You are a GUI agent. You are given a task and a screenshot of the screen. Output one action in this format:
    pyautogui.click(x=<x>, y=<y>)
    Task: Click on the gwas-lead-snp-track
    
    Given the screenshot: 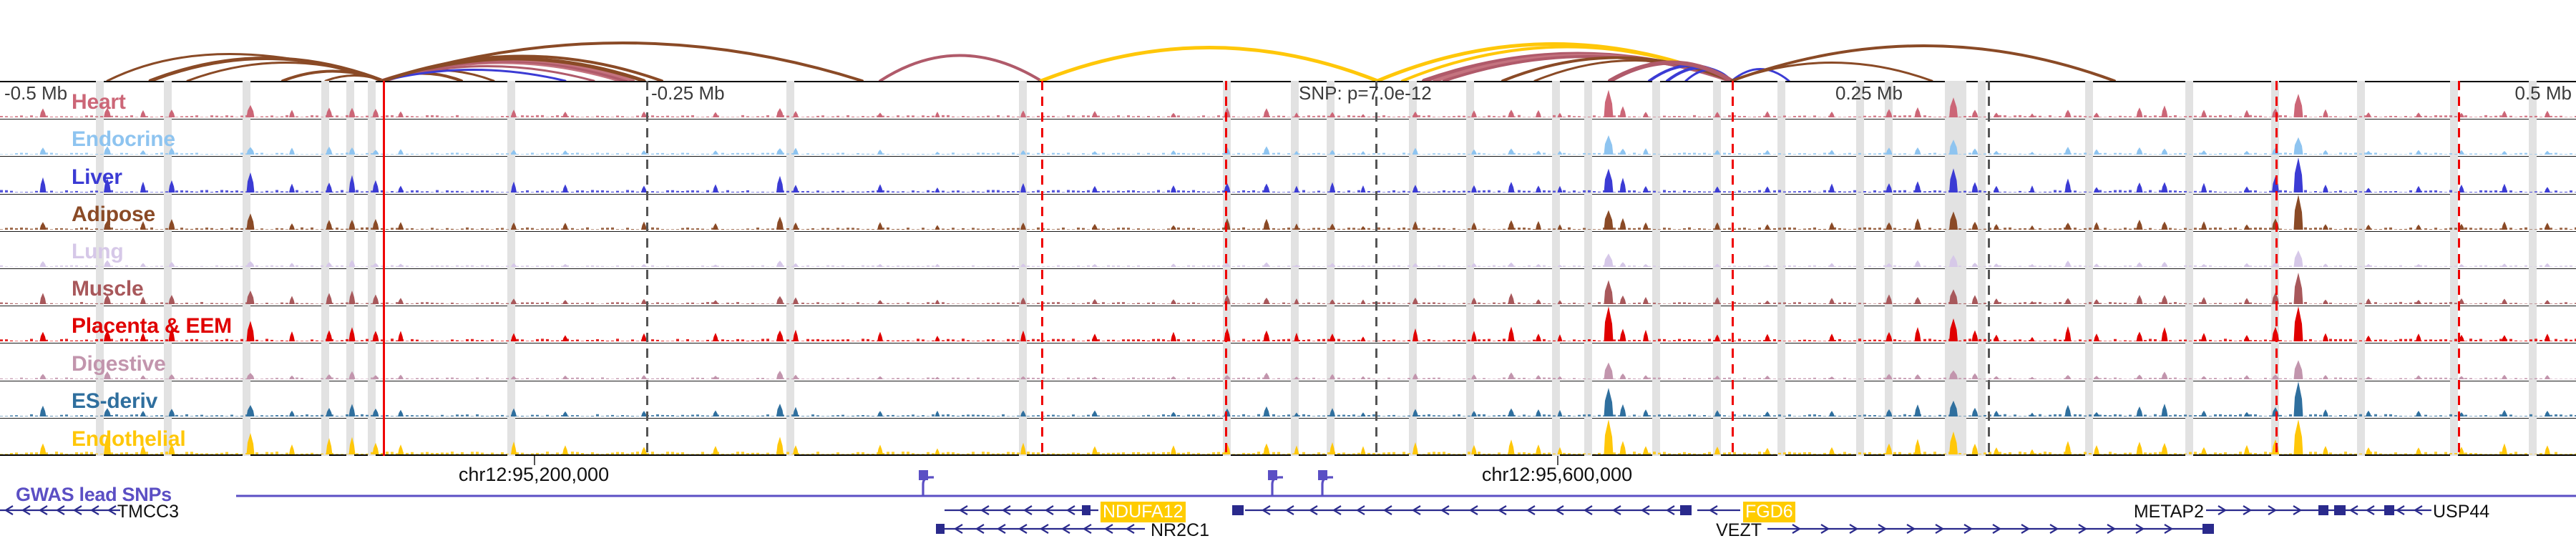 What is the action you would take?
    pyautogui.click(x=1288, y=478)
    